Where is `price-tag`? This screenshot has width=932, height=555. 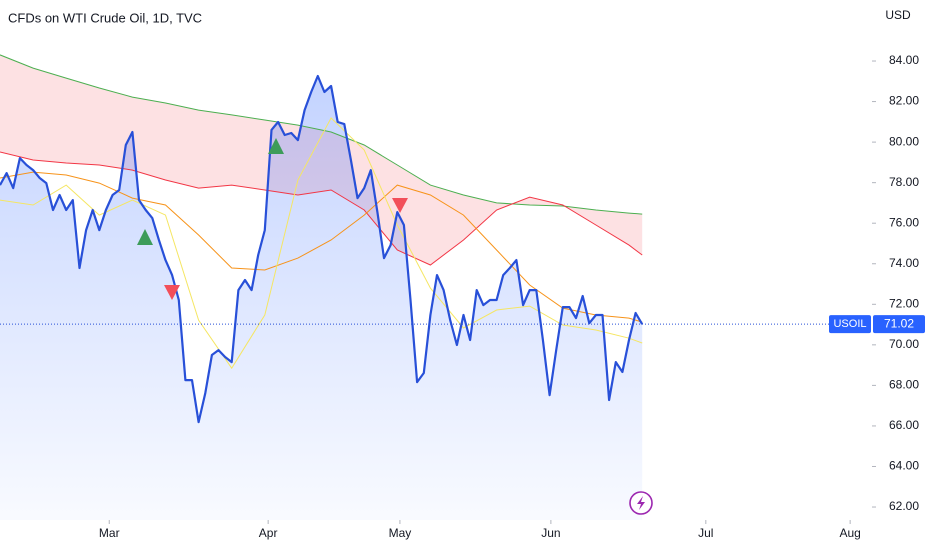
price-tag is located at coordinates (899, 324).